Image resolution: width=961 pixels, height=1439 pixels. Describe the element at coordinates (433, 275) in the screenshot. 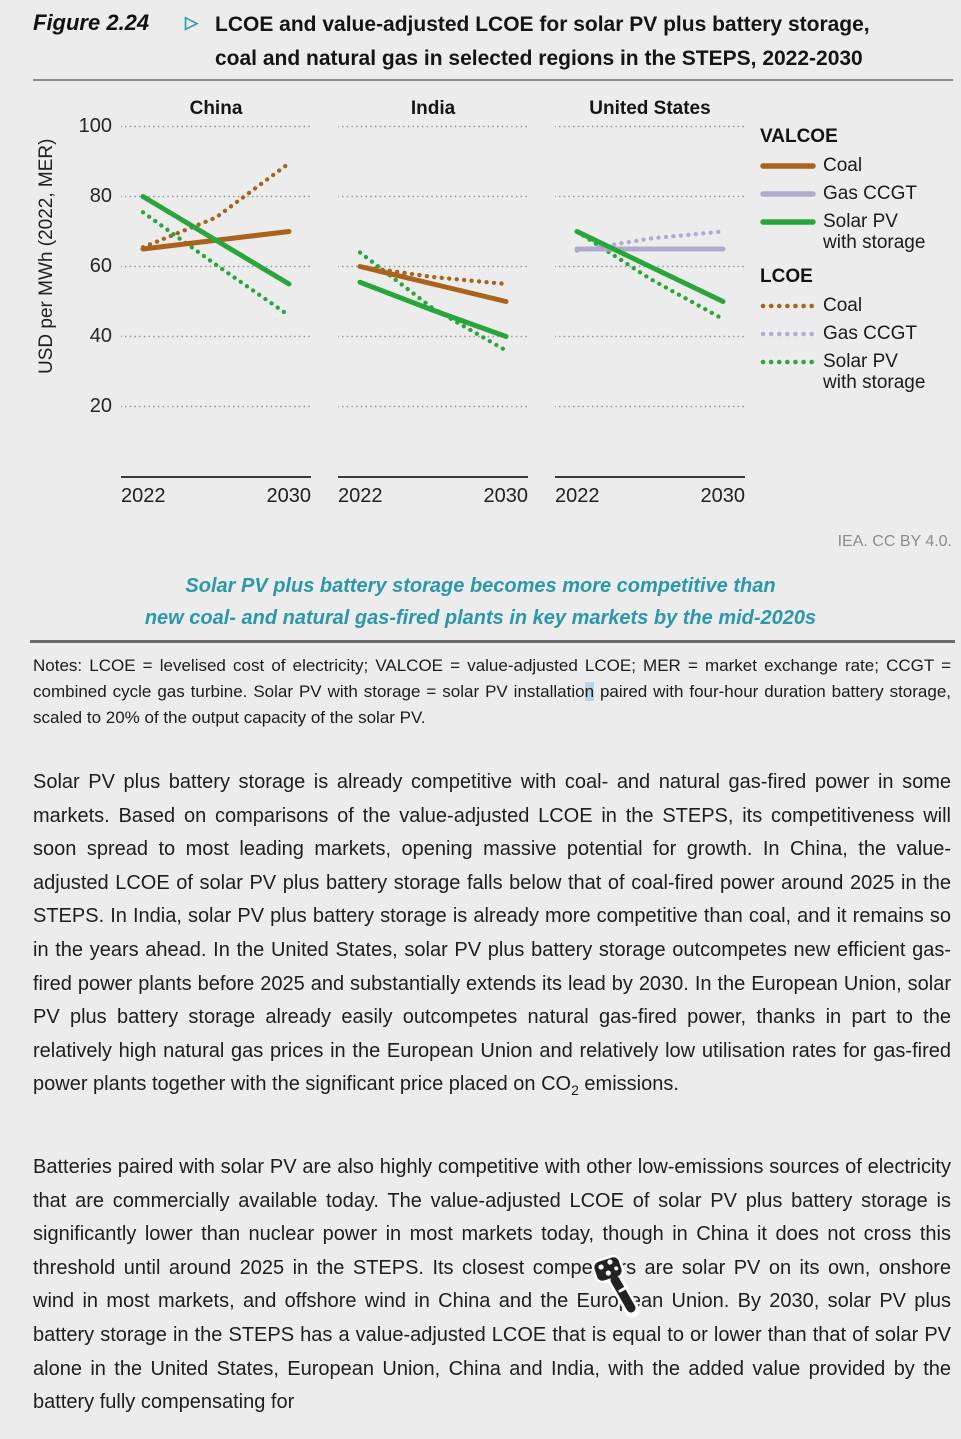

I see `series-lcoe-coal` at that location.